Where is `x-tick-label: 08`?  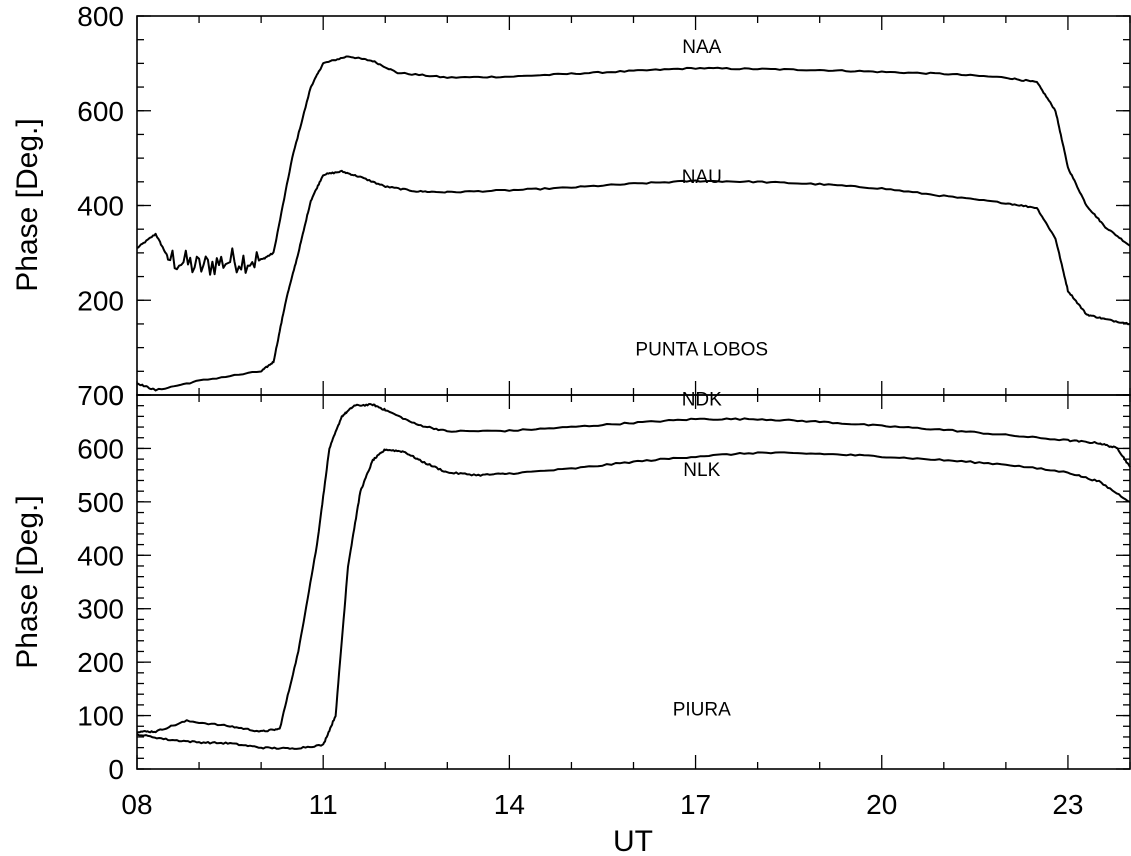
x-tick-label: 08 is located at coordinates (136, 804).